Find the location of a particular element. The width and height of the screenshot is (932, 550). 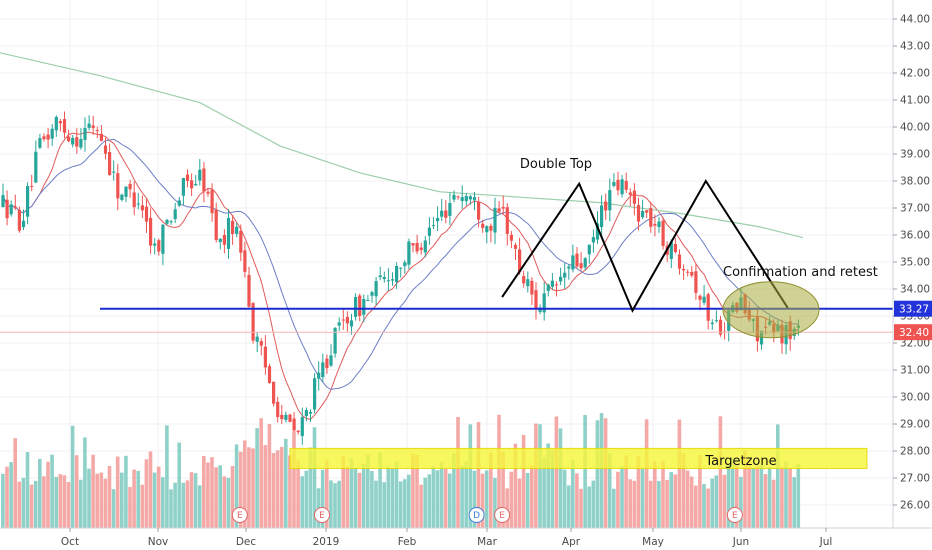

x-tick-label: Dec is located at coordinates (246, 542).